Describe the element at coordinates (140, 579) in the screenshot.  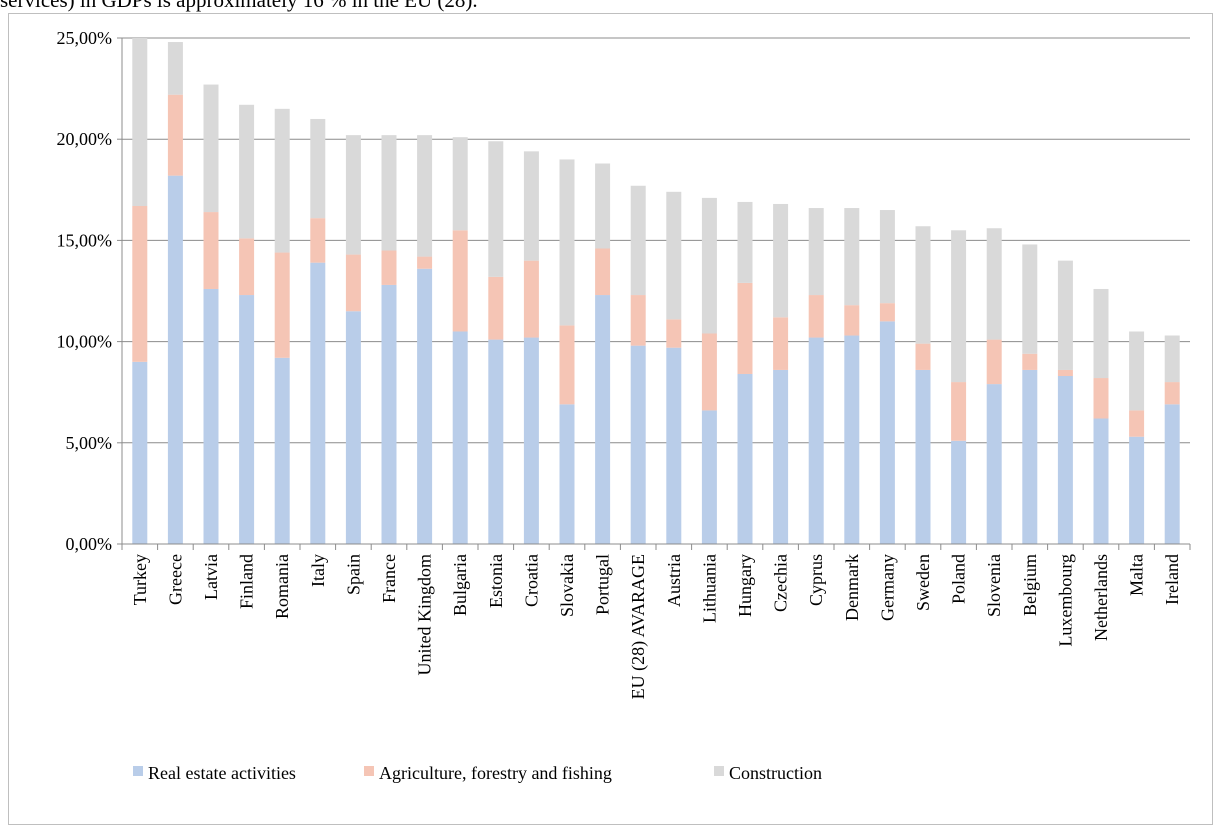
I see `x-category-label: Turkey` at that location.